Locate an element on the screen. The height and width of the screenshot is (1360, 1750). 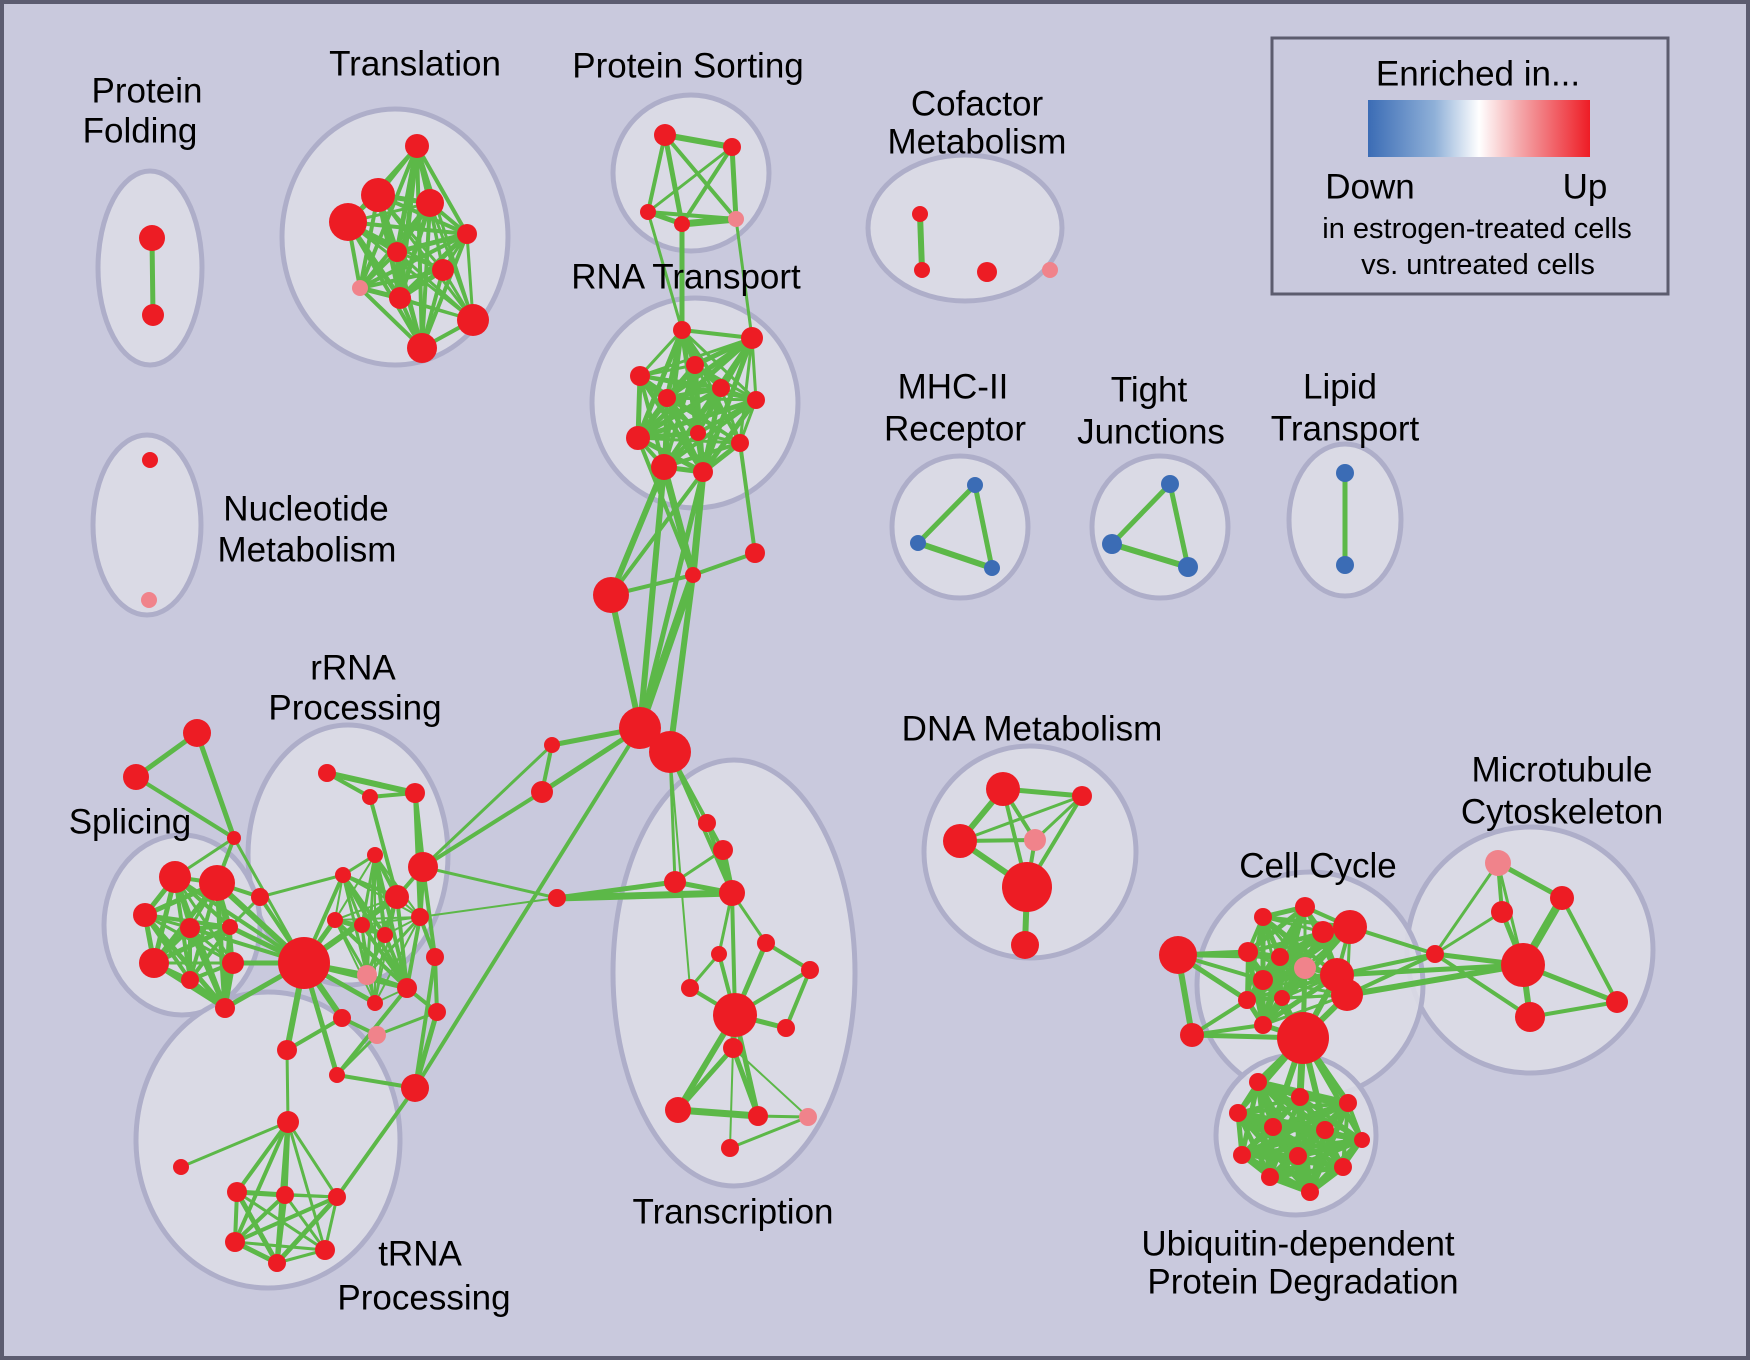
edge-tr4-tr10 is located at coordinates (410, 271).